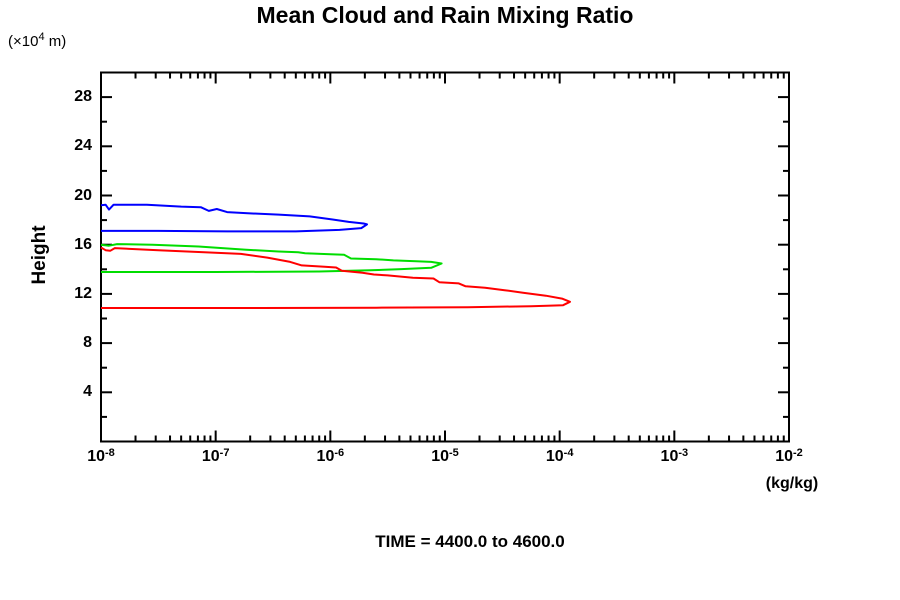 The height and width of the screenshot is (600, 900). I want to click on y-tick-label: 24, so click(83, 146).